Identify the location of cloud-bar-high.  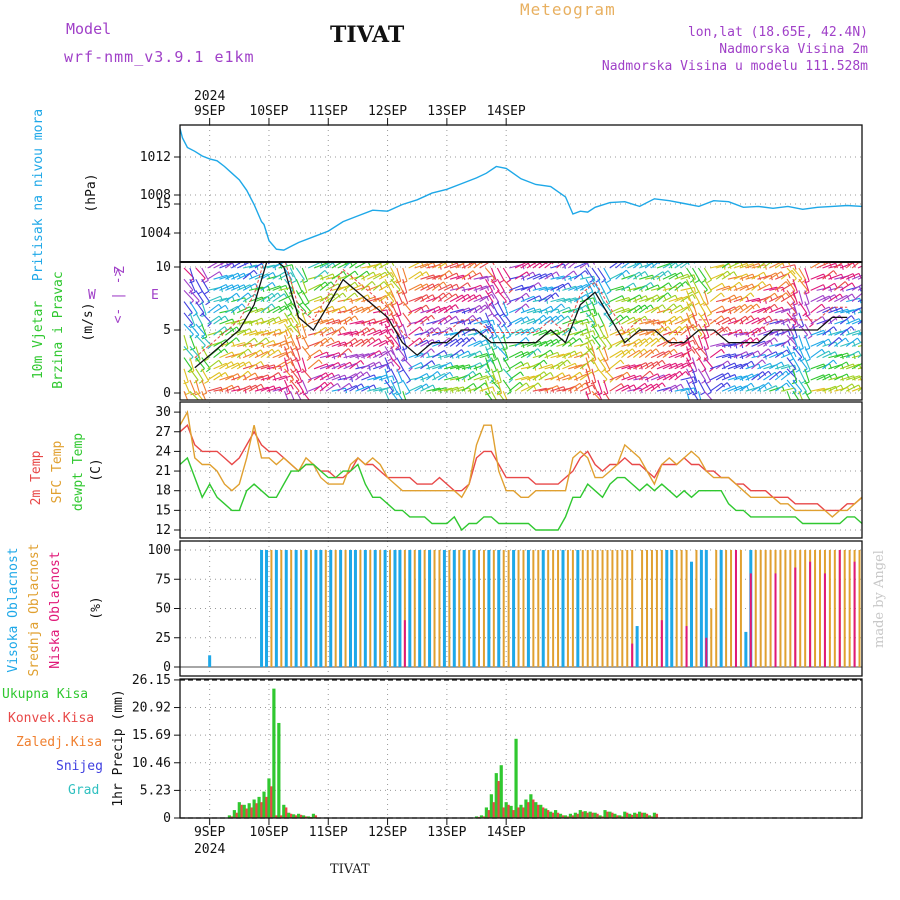
(454, 608).